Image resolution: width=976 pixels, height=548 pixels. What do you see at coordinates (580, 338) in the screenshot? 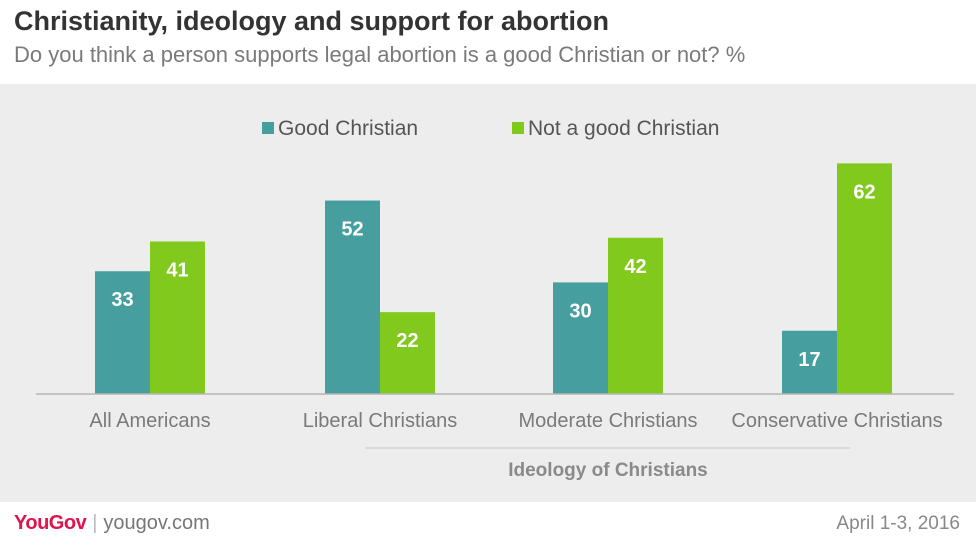
I see `bar-moderate-christians-good-christian` at bounding box center [580, 338].